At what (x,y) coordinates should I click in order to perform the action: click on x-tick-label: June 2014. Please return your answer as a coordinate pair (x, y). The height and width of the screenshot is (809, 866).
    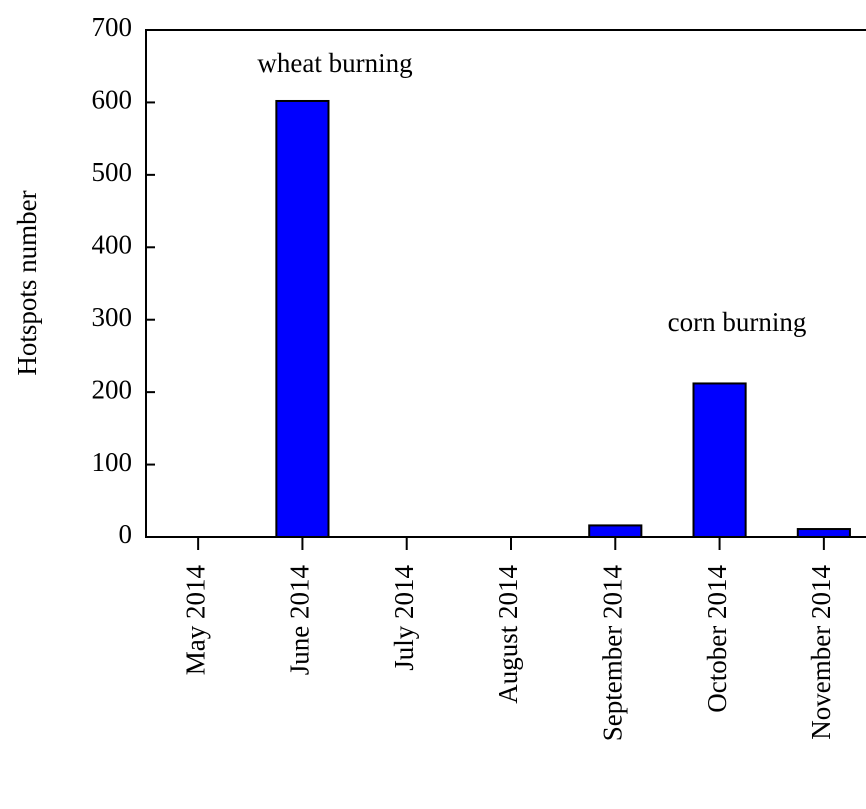
    Looking at the image, I should click on (300, 620).